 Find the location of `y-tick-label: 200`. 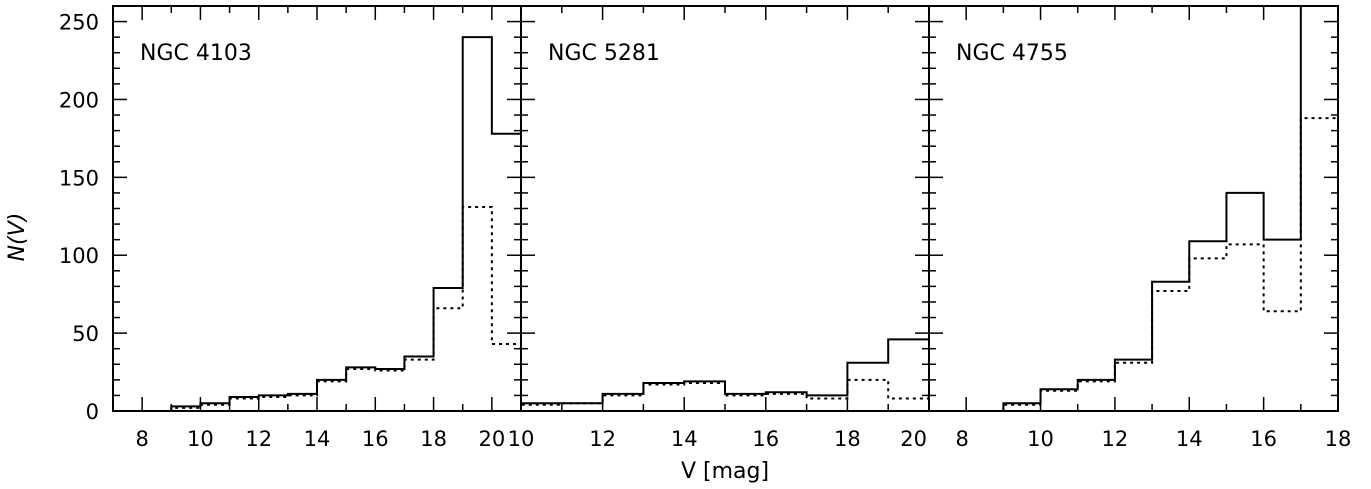

y-tick-label: 200 is located at coordinates (79, 100).